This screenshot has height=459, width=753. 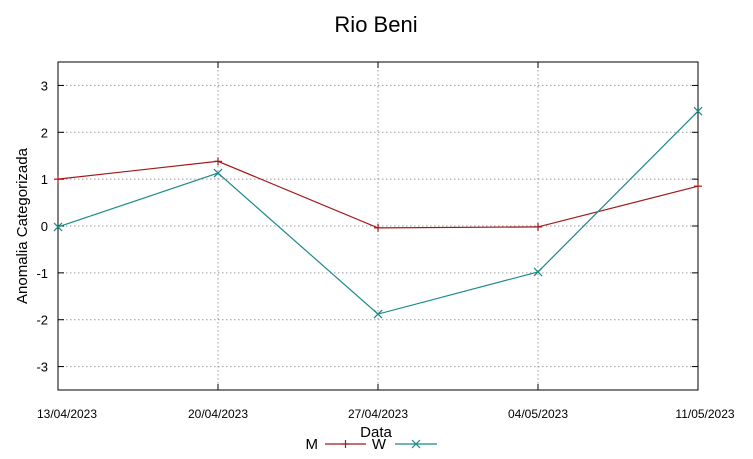 What do you see at coordinates (44, 179) in the screenshot?
I see `y-tick-label: 1` at bounding box center [44, 179].